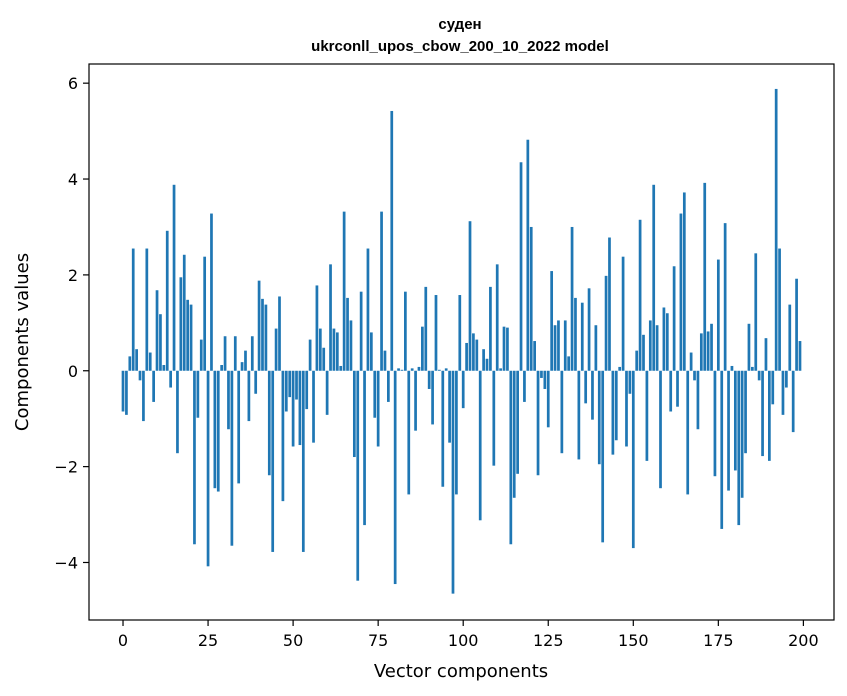 Image resolution: width=847 pixels, height=696 pixels. I want to click on y-tick-label: −2, so click(66, 467).